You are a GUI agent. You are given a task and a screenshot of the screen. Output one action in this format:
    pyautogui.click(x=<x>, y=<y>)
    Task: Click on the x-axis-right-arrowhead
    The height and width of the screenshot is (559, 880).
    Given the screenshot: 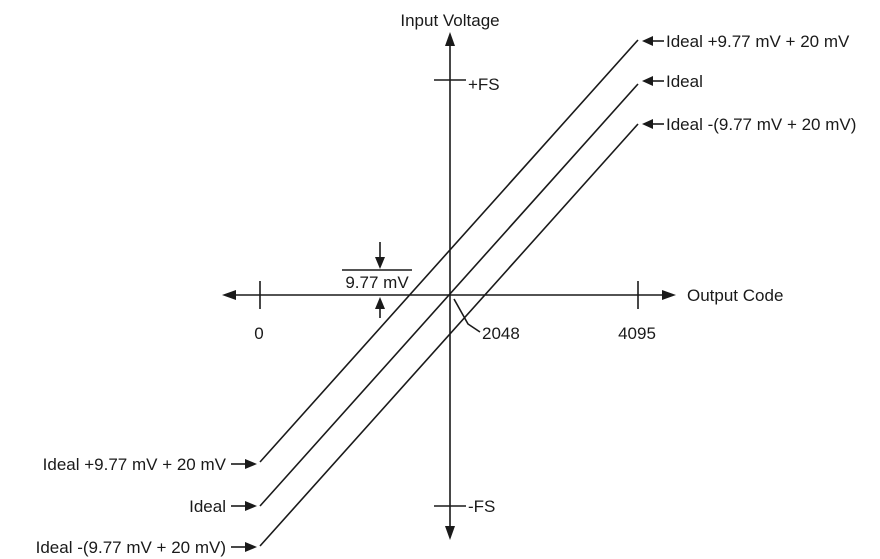 What is the action you would take?
    pyautogui.click(x=669, y=295)
    